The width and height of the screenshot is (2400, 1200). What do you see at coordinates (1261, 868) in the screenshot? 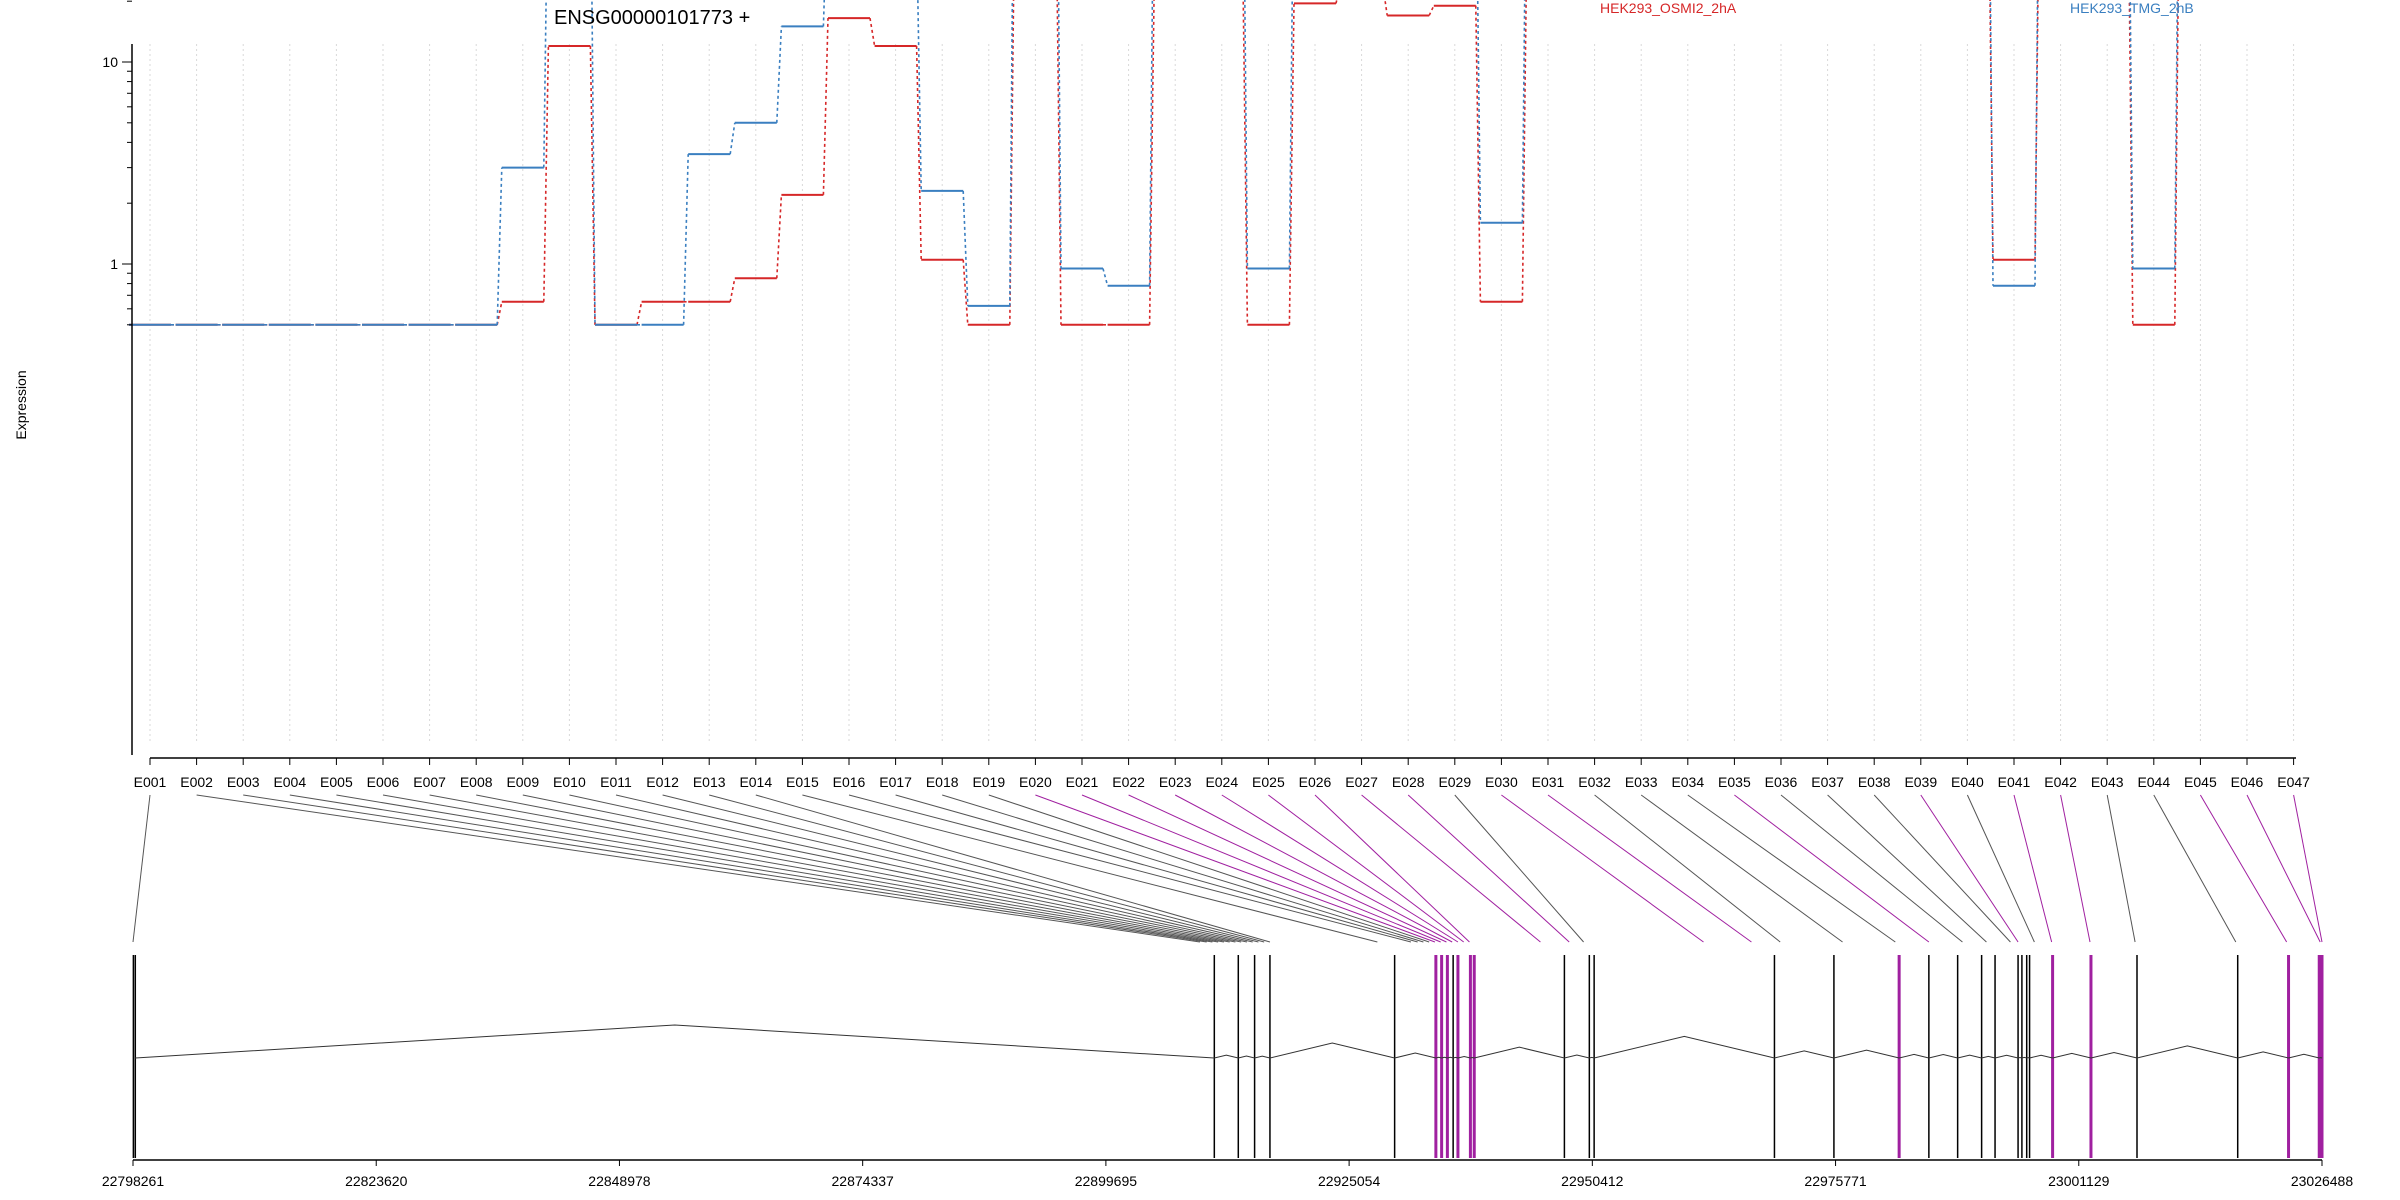
I see `exon-connector-E021` at bounding box center [1261, 868].